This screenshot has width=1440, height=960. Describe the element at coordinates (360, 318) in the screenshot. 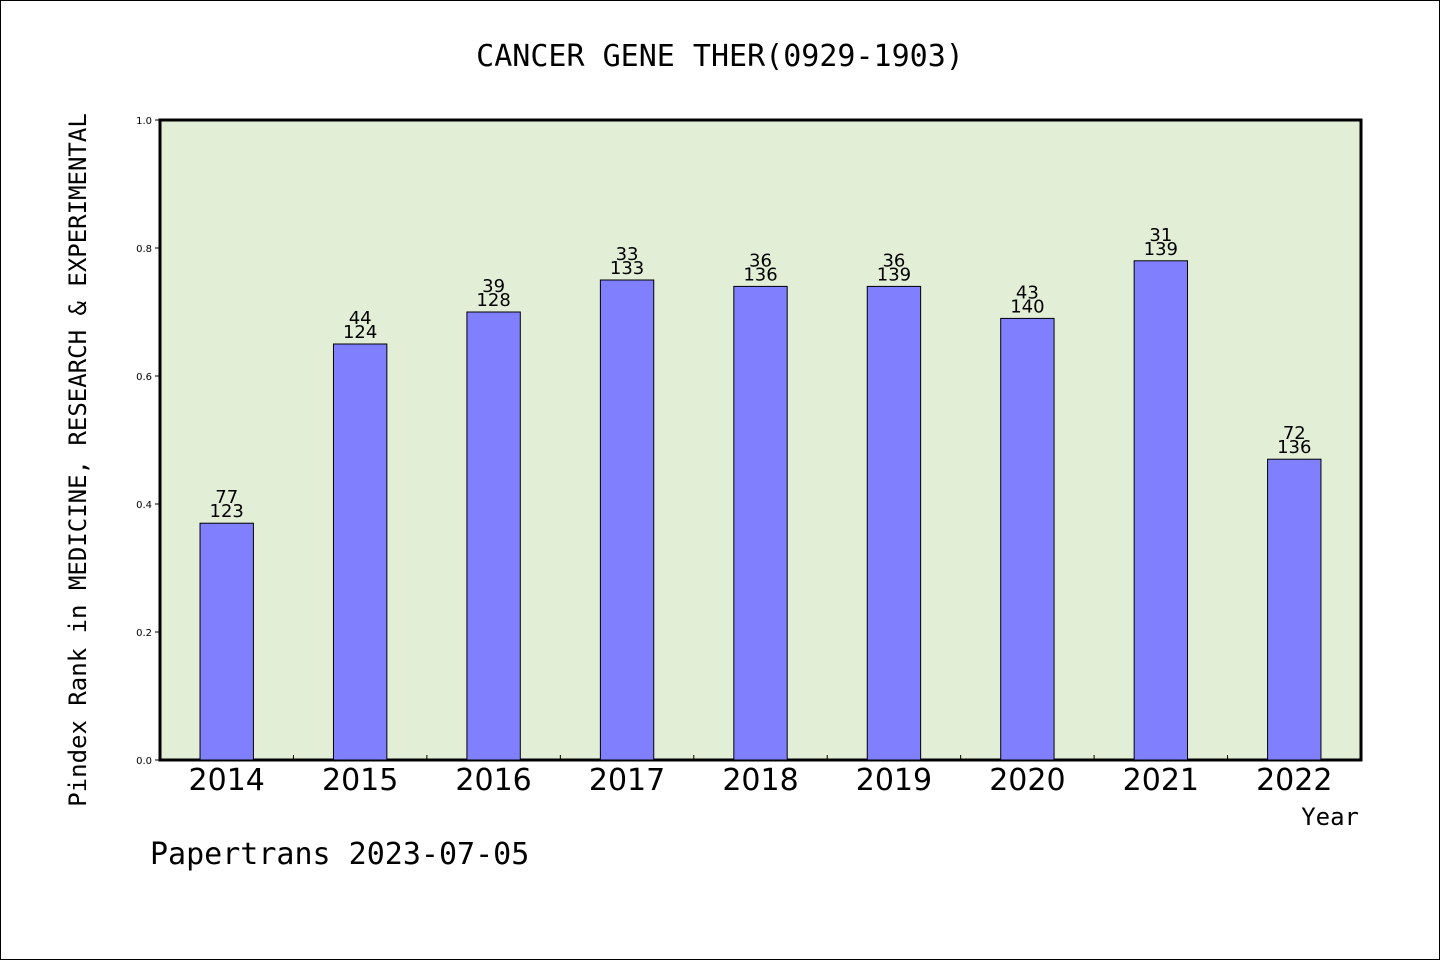

I see `bar-label-top: 44` at that location.